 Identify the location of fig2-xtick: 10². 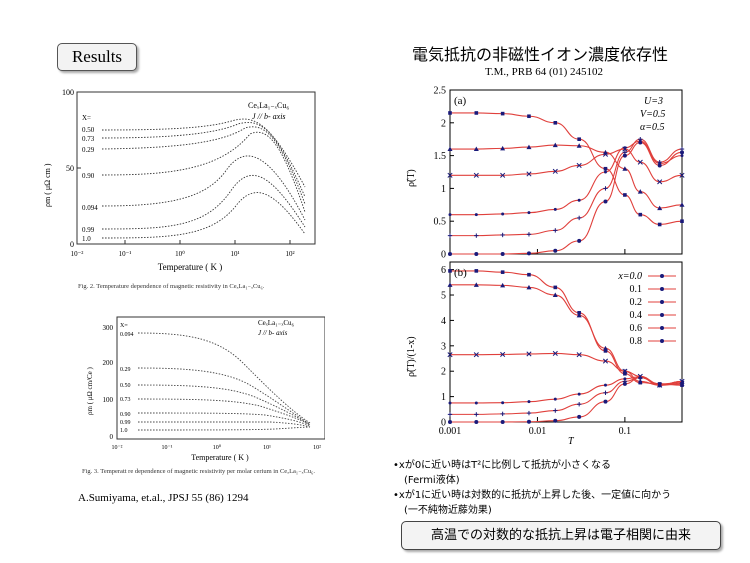
(289, 254).